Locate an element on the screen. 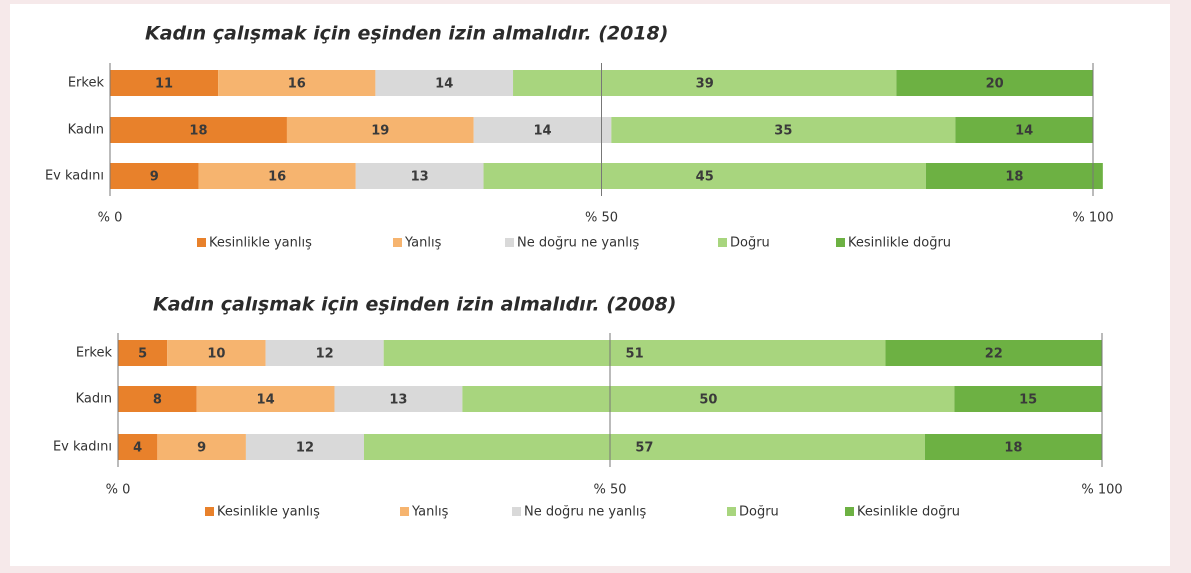 This screenshot has width=1191, height=573. value-label: 39 is located at coordinates (705, 84).